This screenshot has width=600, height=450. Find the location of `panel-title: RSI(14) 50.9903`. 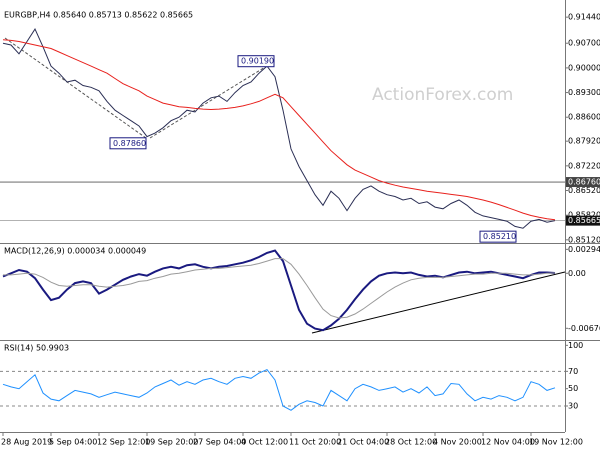

panel-title: RSI(14) 50.9903 is located at coordinates (36, 348).